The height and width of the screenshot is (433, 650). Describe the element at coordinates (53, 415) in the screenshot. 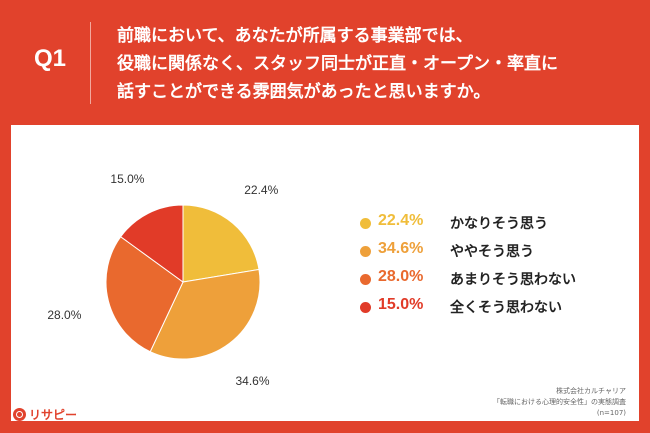

I see `logo-text: リサピー` at that location.